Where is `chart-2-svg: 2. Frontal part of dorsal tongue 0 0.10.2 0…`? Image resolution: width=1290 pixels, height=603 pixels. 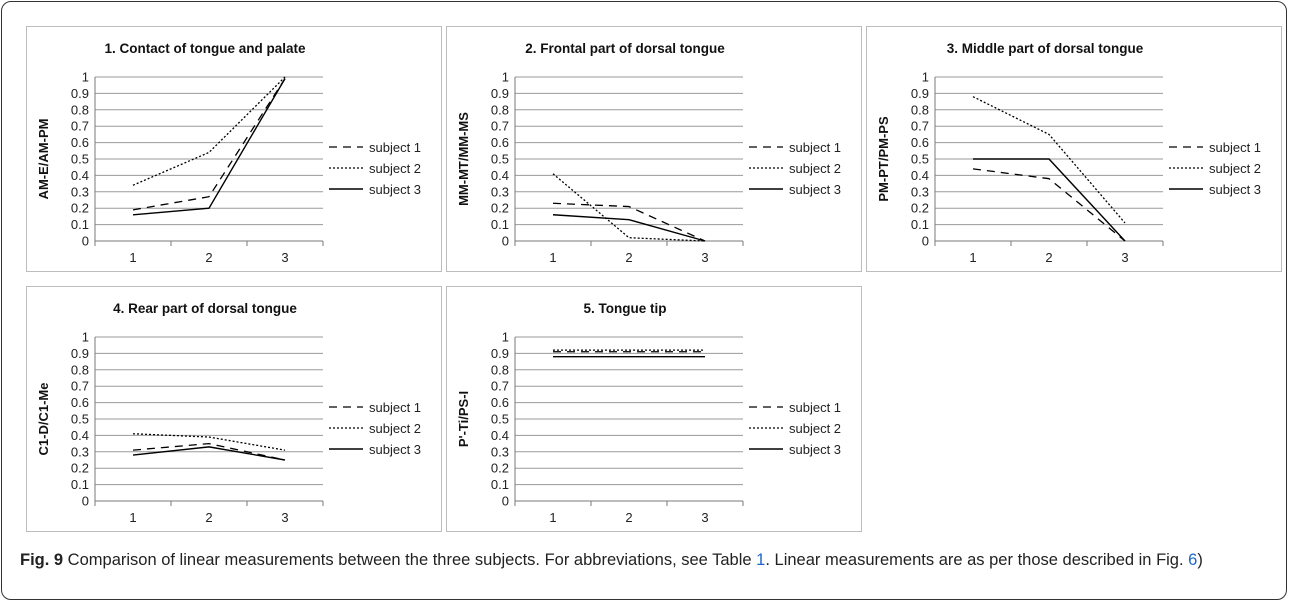
chart-2-svg: 2. Frontal part of dorsal tongue 0 0.10.2 0… is located at coordinates (648, 153).